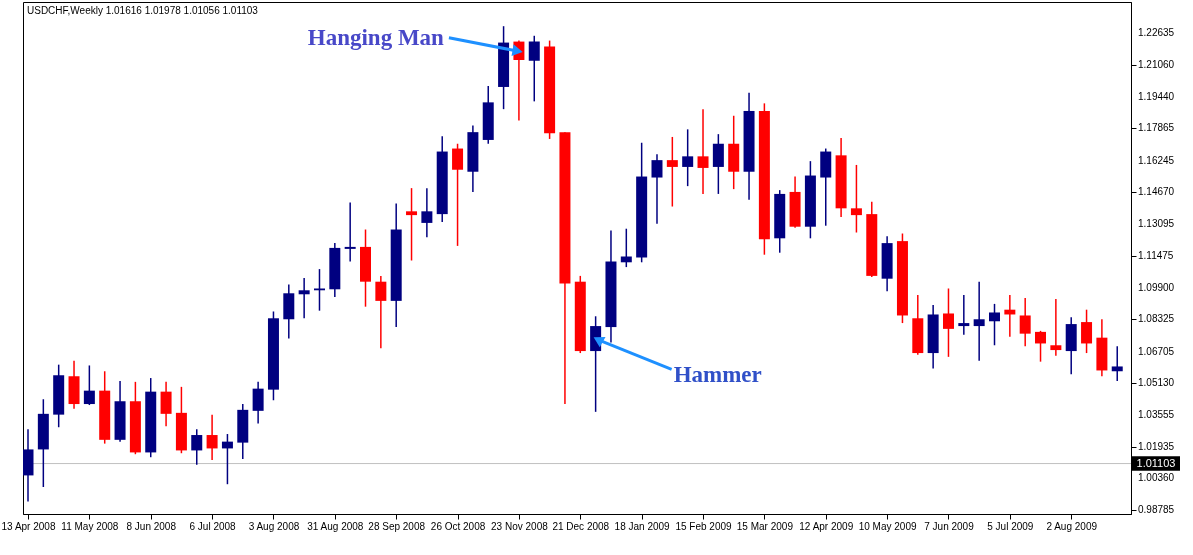 Image resolution: width=1193 pixels, height=555 pixels. What do you see at coordinates (274, 526) in the screenshot?
I see `x-tick-label: 3 Aug 2008` at bounding box center [274, 526].